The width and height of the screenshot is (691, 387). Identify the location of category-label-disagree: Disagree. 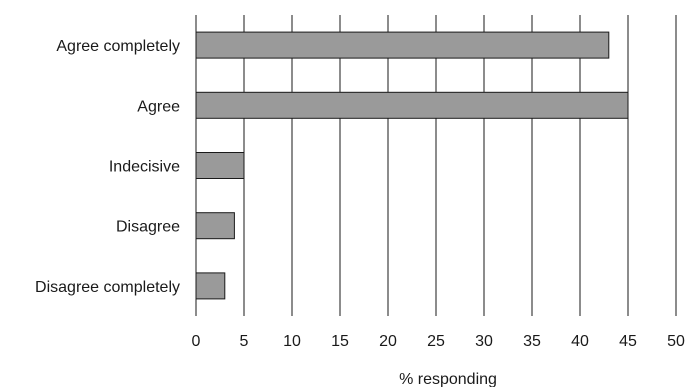
(148, 227).